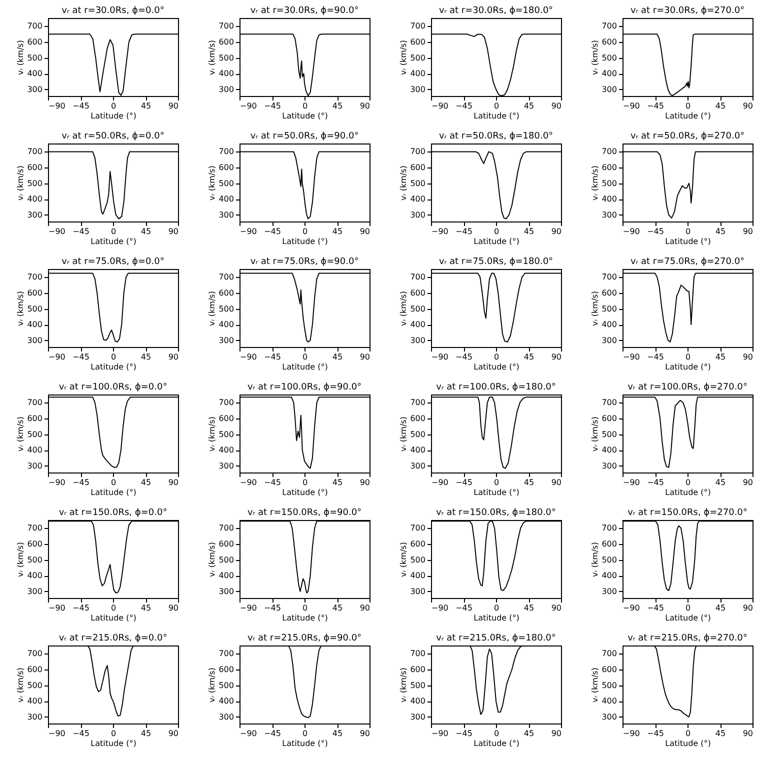  What do you see at coordinates (113, 513) in the screenshot?
I see `chart-title: vᵣ at r=150.0Rs, ϕ=0.0°` at bounding box center [113, 513].